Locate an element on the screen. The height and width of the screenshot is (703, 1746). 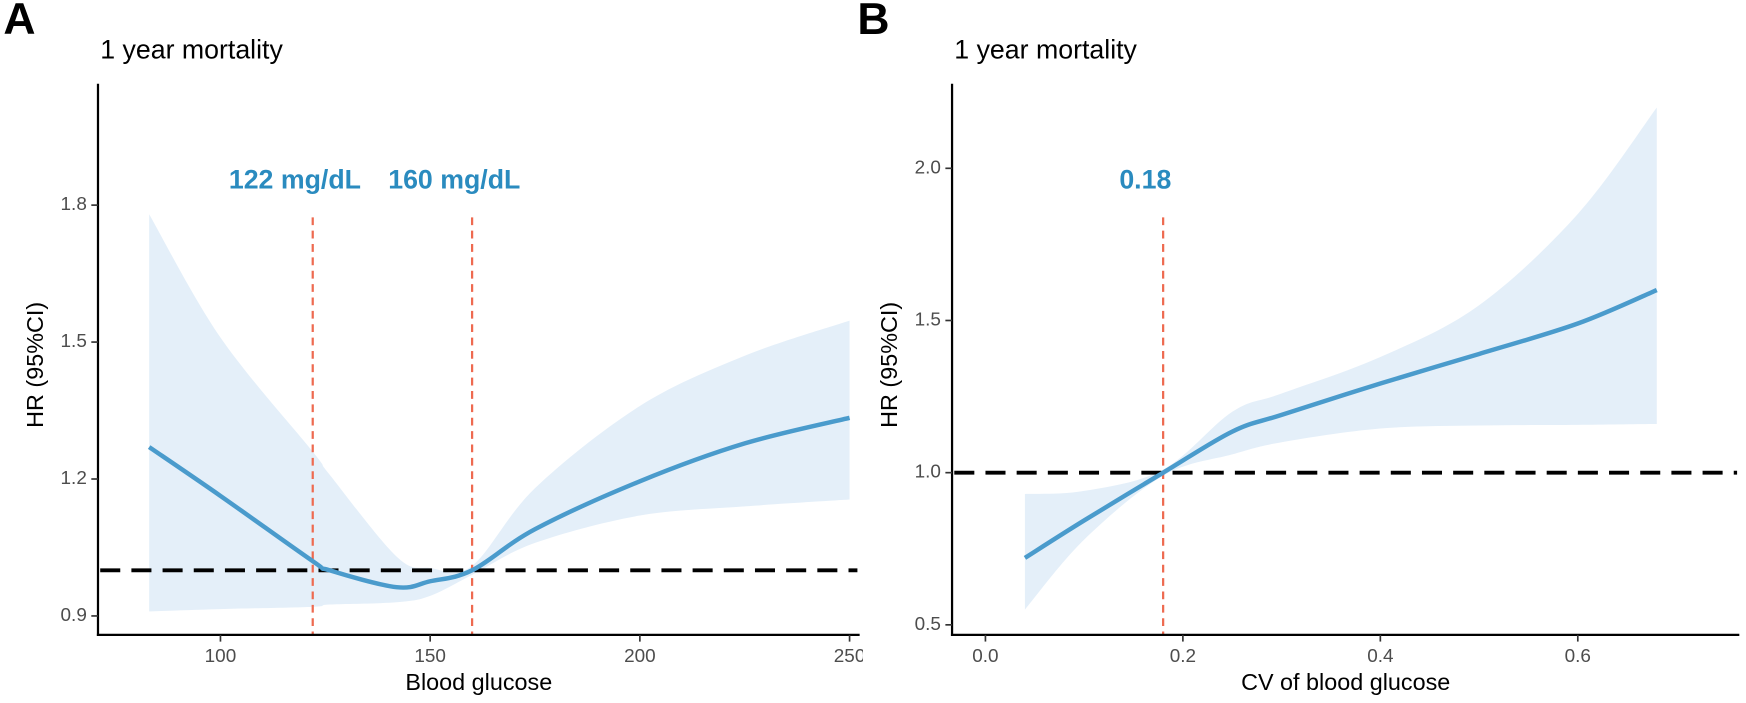
x-tick-label: 150 is located at coordinates (430, 656).